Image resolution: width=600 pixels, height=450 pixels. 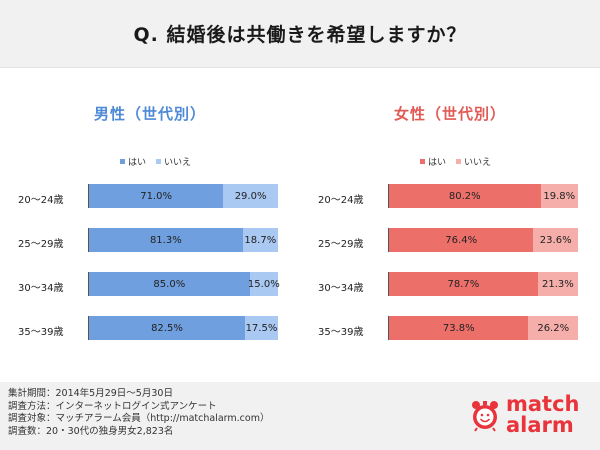 I want to click on matchalarm-logo: match alarm, so click(x=528, y=417).